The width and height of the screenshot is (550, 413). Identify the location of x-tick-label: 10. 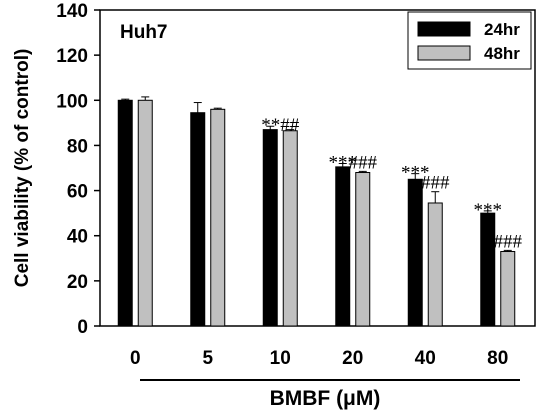
(280, 358).